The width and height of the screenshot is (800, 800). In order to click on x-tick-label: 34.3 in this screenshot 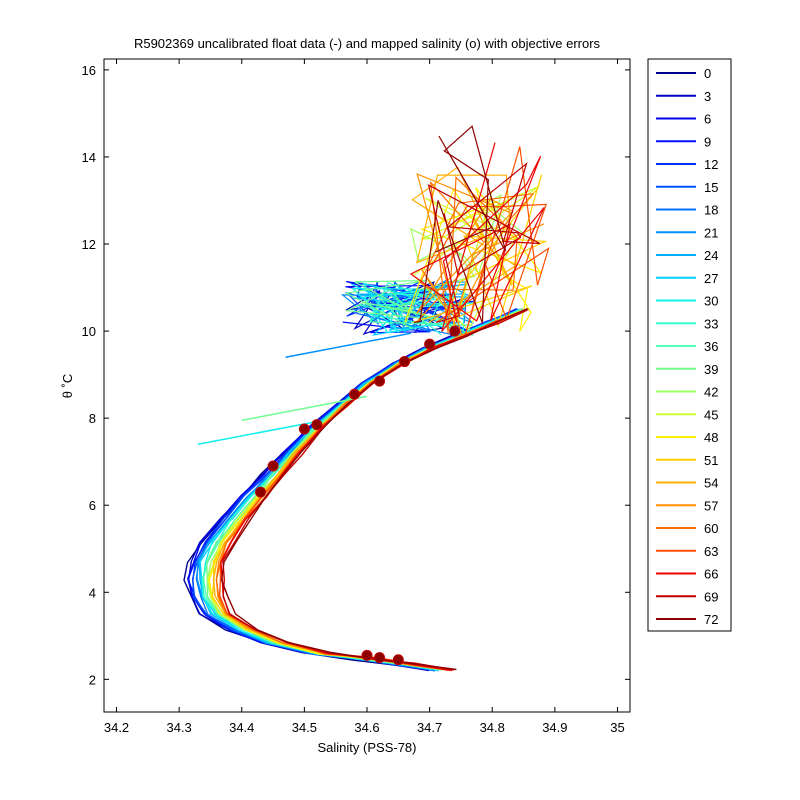, I will do `click(178, 727)`.